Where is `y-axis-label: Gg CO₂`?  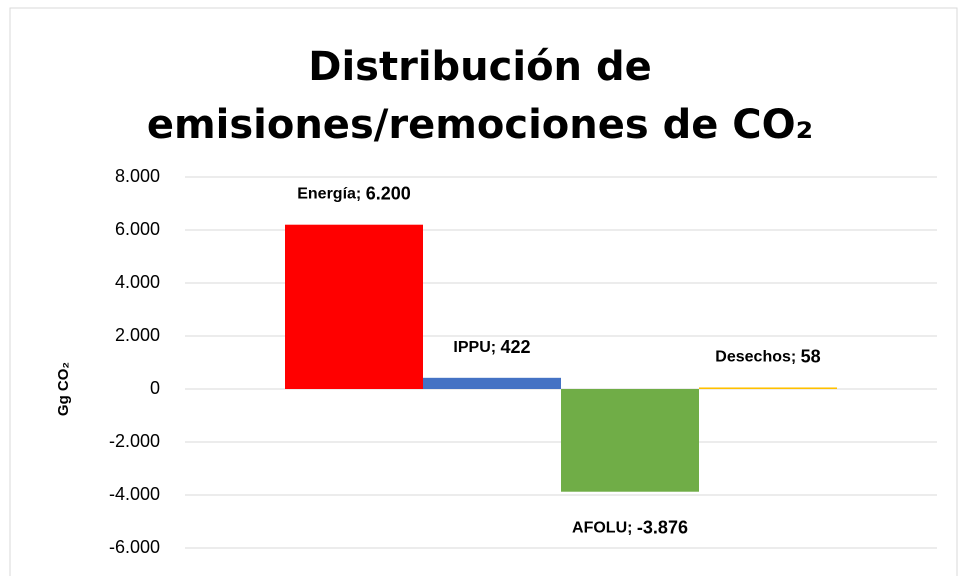 y-axis-label: Gg CO₂ is located at coordinates (63, 389).